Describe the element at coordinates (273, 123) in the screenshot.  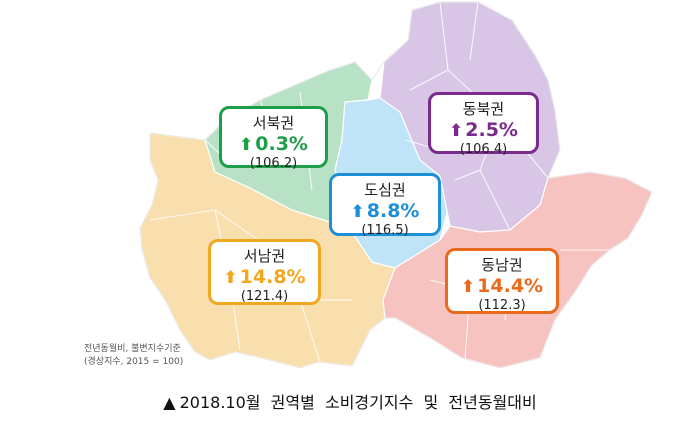
I see `region-name: 서북권` at that location.